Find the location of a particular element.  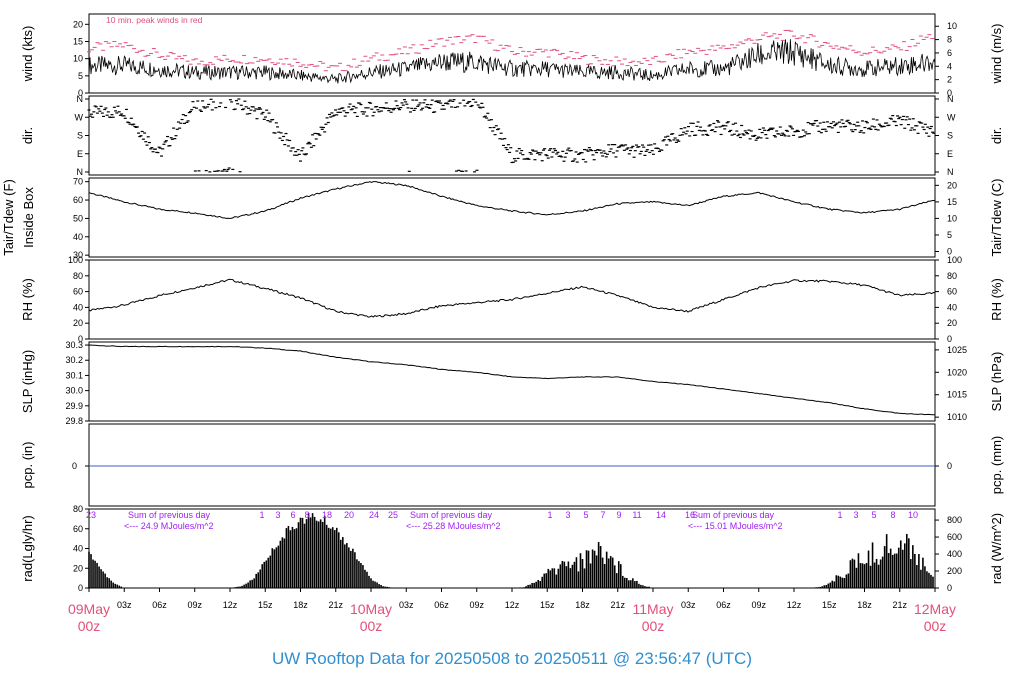

dir-tick-label: E is located at coordinates (80, 154).